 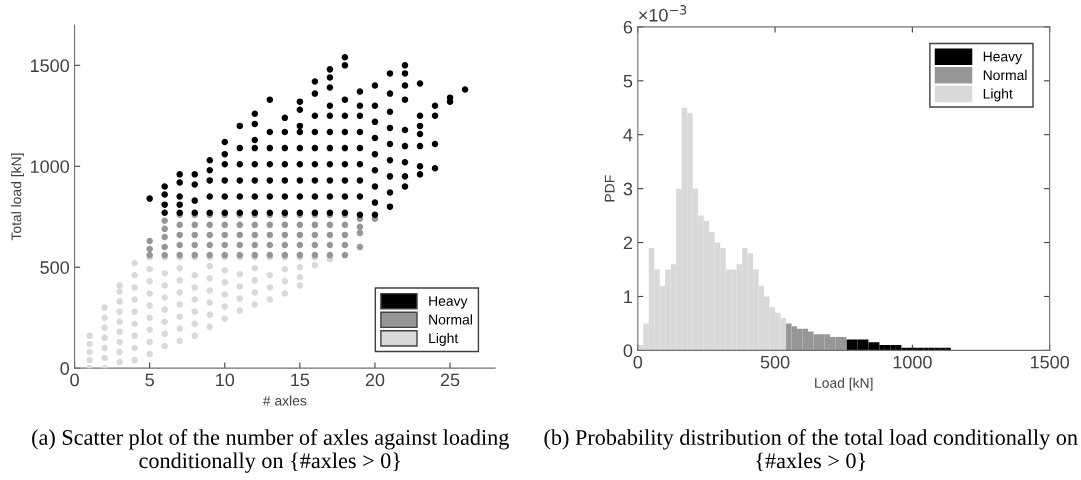 I want to click on x-tick-label: 1000, so click(x=912, y=362).